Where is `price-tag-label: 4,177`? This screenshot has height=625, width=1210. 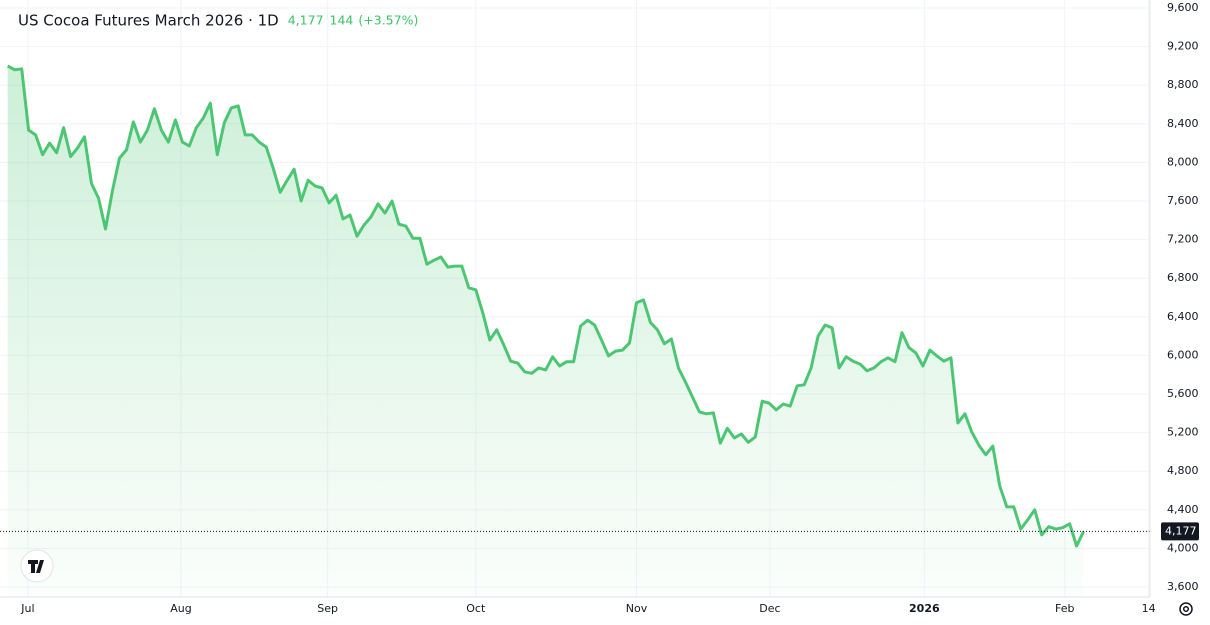 price-tag-label: 4,177 is located at coordinates (1181, 530).